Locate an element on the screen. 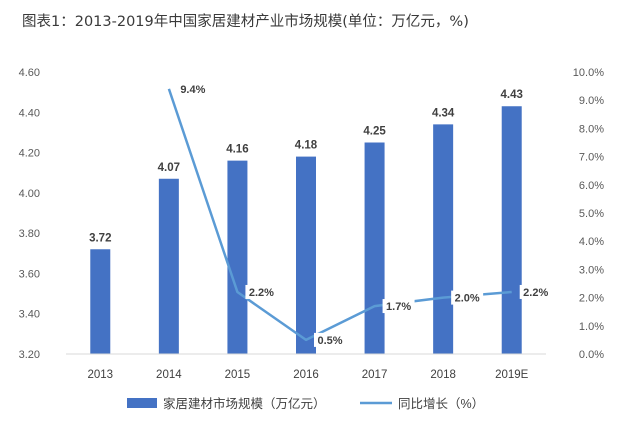 This screenshot has height=421, width=630. y-right-tick-label: 0.0% is located at coordinates (591, 355).